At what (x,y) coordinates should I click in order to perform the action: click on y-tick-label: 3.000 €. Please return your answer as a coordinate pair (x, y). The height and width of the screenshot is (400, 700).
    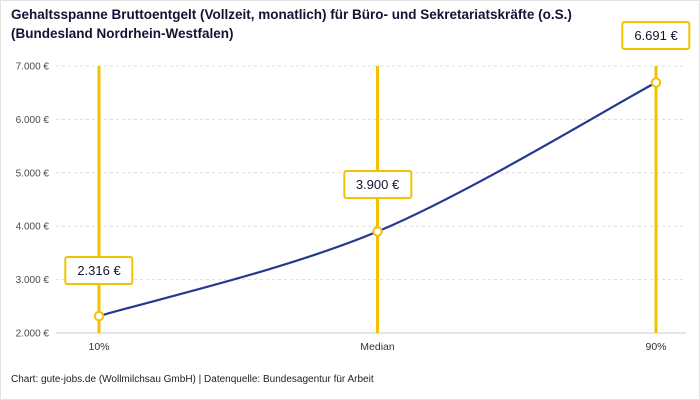
    Looking at the image, I should click on (33, 280).